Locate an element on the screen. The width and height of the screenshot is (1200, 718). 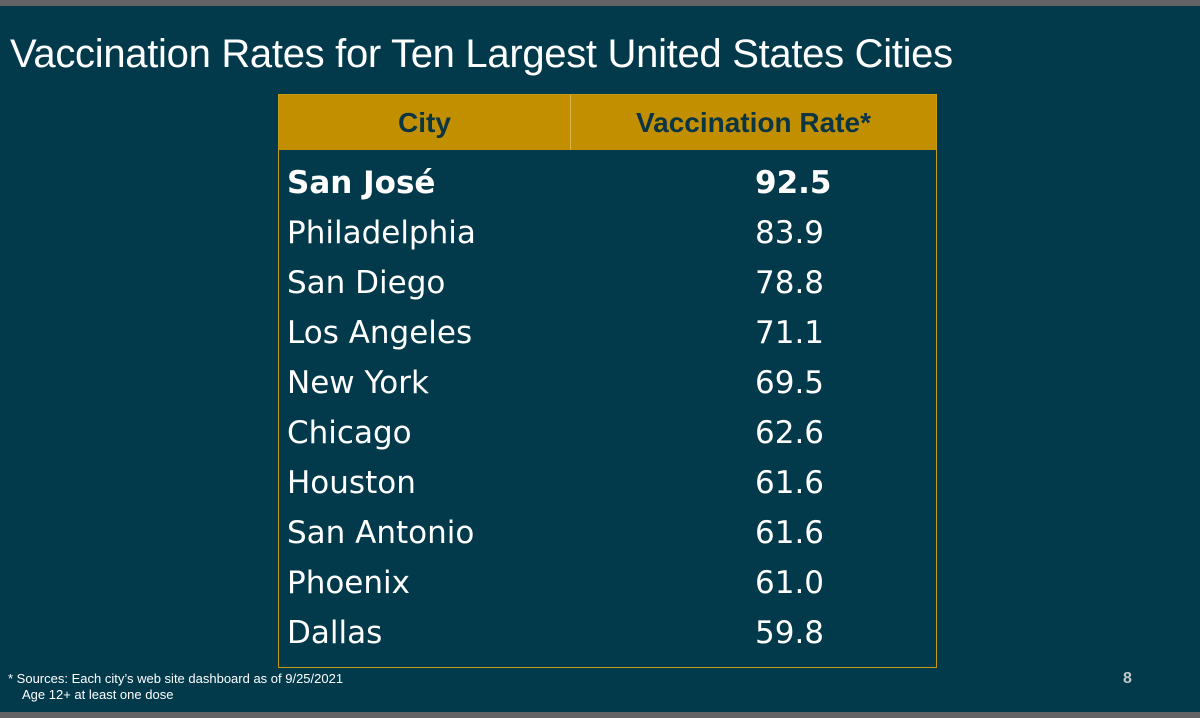
cell-city: San Diego is located at coordinates (366, 283).